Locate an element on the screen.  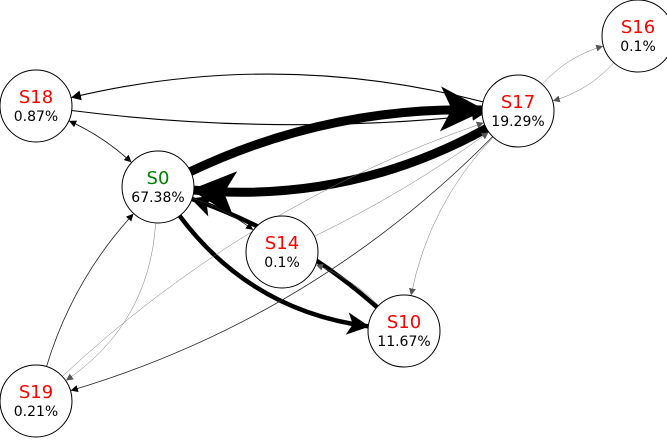
edge-s17-to-s18 is located at coordinates (277, 88).